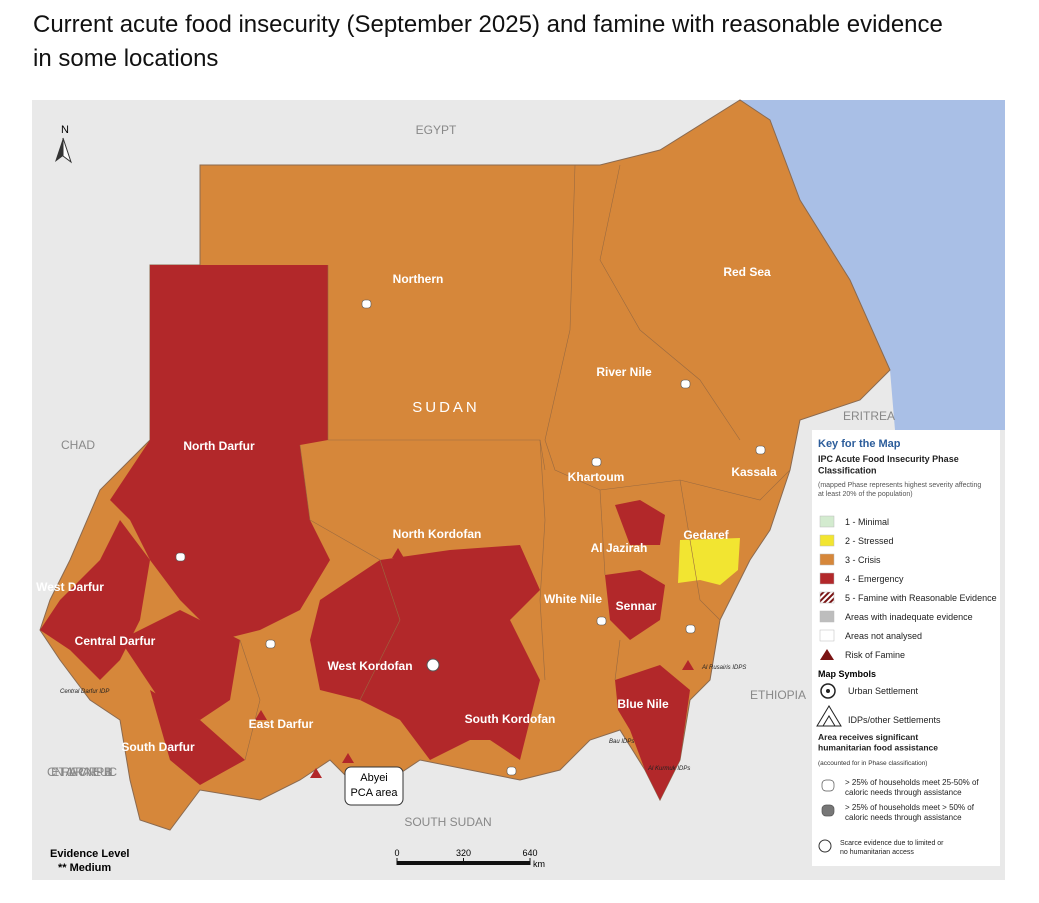 This screenshot has width=1039, height=903. Describe the element at coordinates (70, 587) in the screenshot. I see `state-label: West Darfur` at that location.